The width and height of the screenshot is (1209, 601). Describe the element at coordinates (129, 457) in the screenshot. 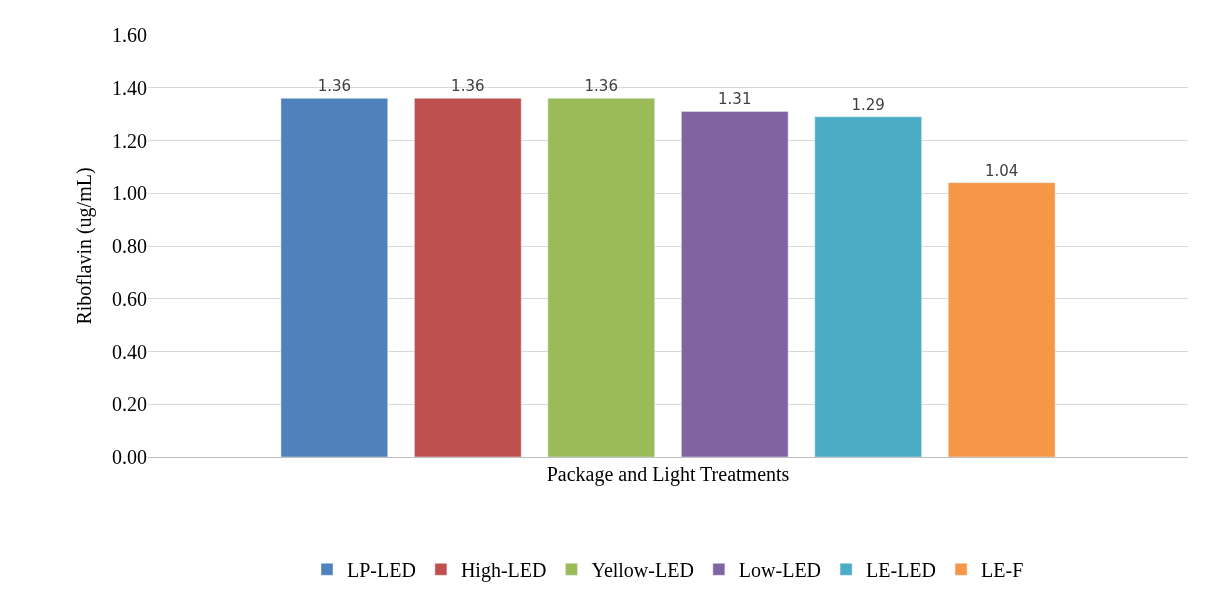

I see `y-tick-label: 0.00` at that location.